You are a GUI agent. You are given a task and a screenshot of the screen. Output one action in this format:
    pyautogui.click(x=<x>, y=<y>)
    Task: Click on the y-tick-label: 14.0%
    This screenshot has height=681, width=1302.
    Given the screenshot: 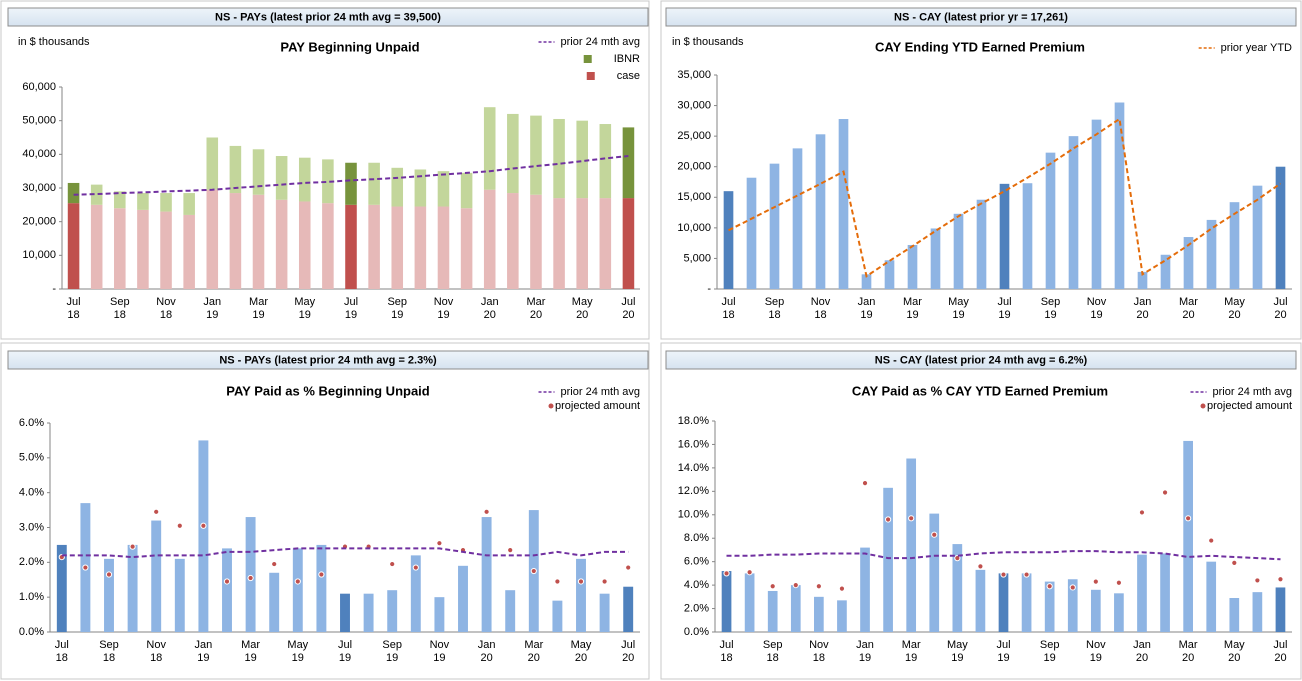 What is the action you would take?
    pyautogui.click(x=693, y=468)
    